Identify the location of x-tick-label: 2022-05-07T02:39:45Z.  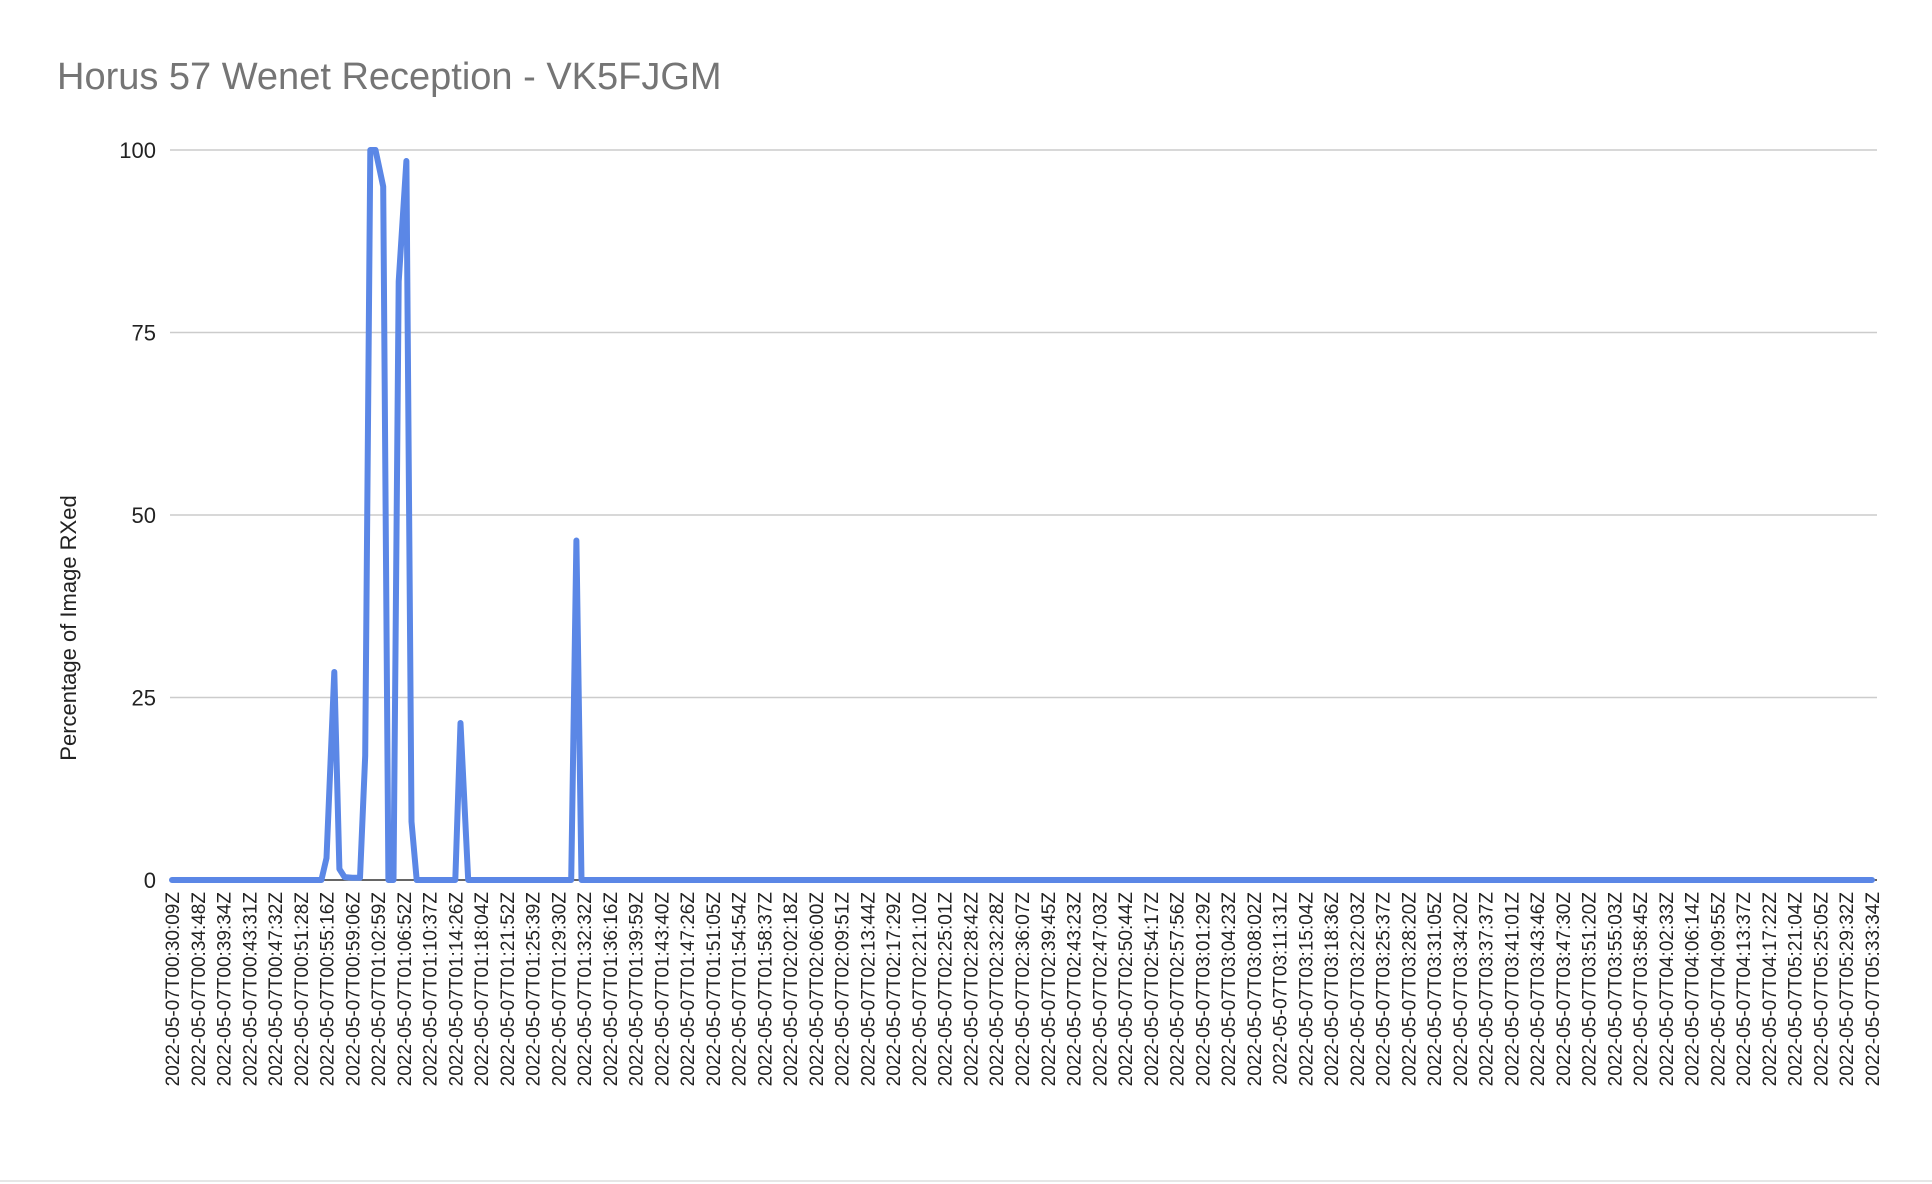
(1049, 989).